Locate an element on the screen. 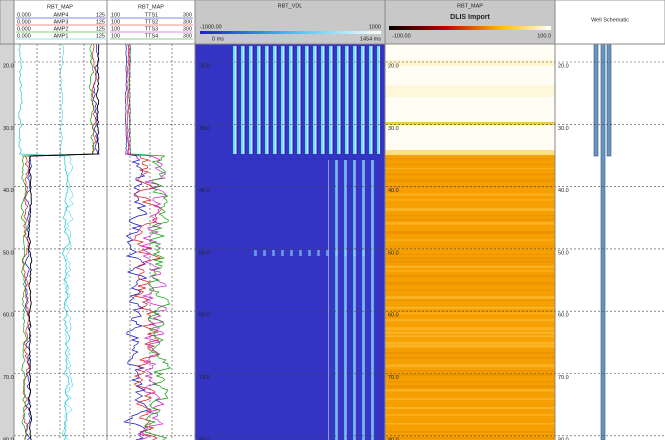  scale-min: -100.00 is located at coordinates (401, 36).